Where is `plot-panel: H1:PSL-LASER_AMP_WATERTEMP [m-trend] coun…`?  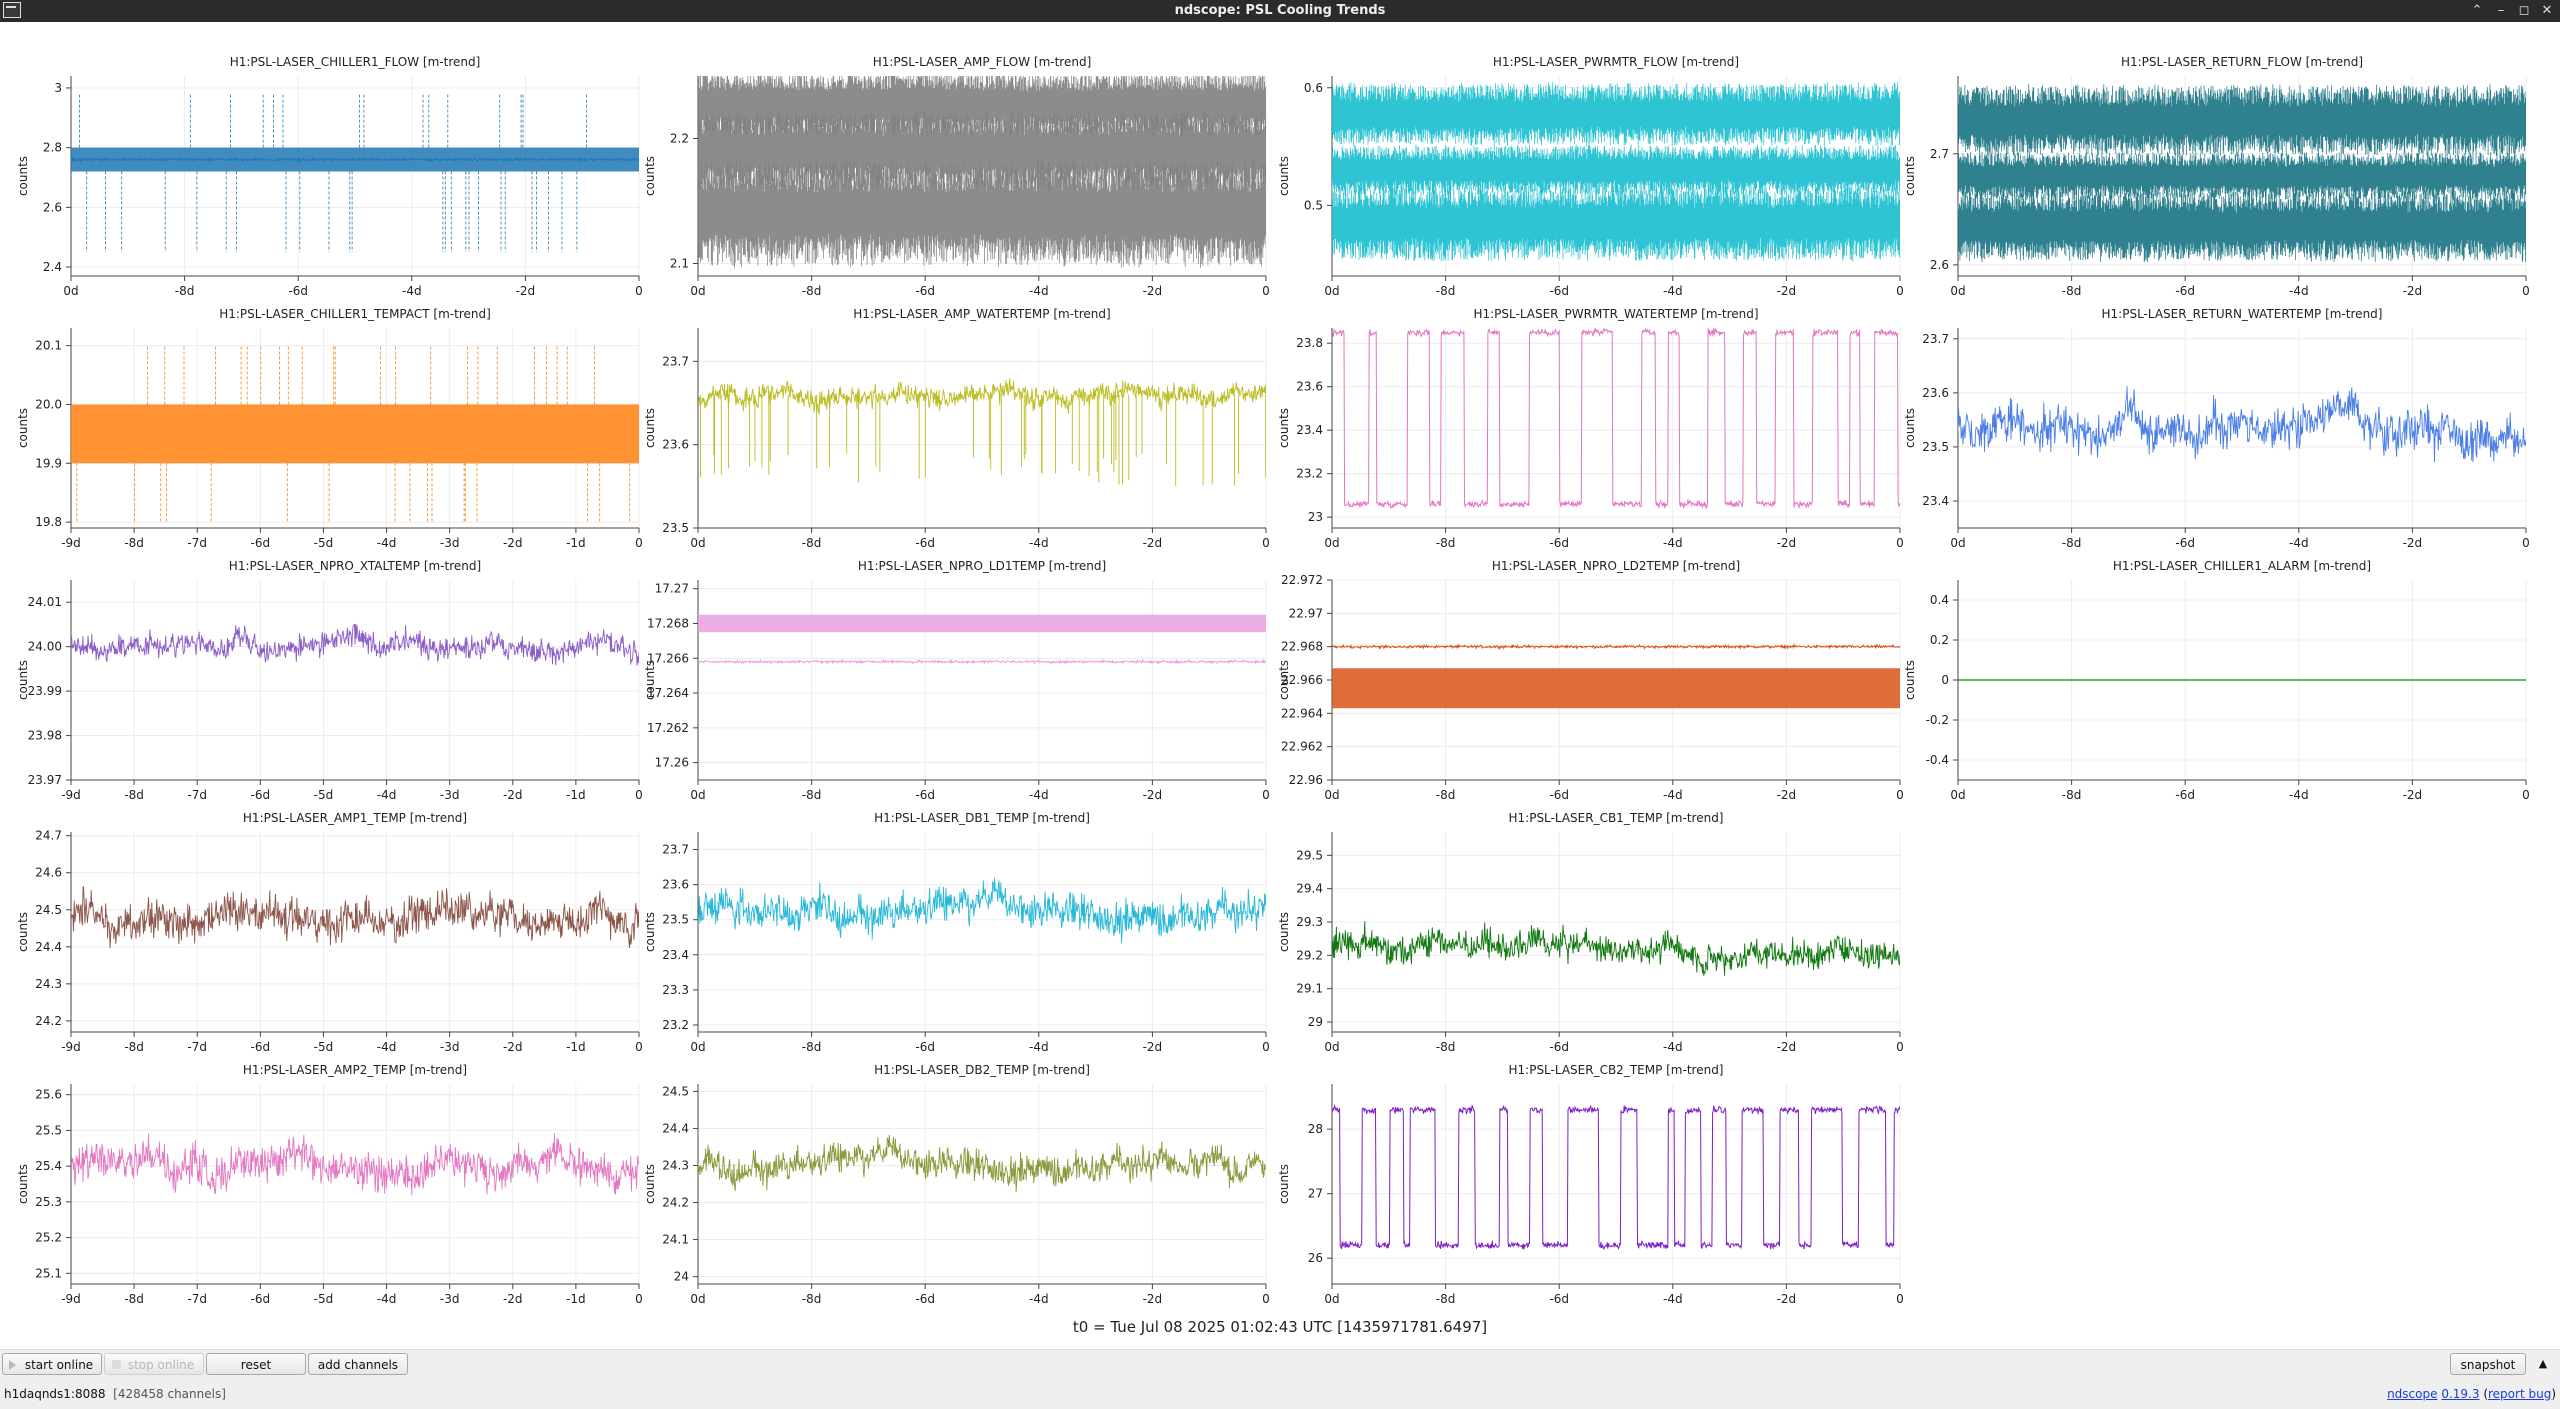 plot-panel: H1:PSL-LASER_AMP_WATERTEMP [m-trend] coun… is located at coordinates (956, 428).